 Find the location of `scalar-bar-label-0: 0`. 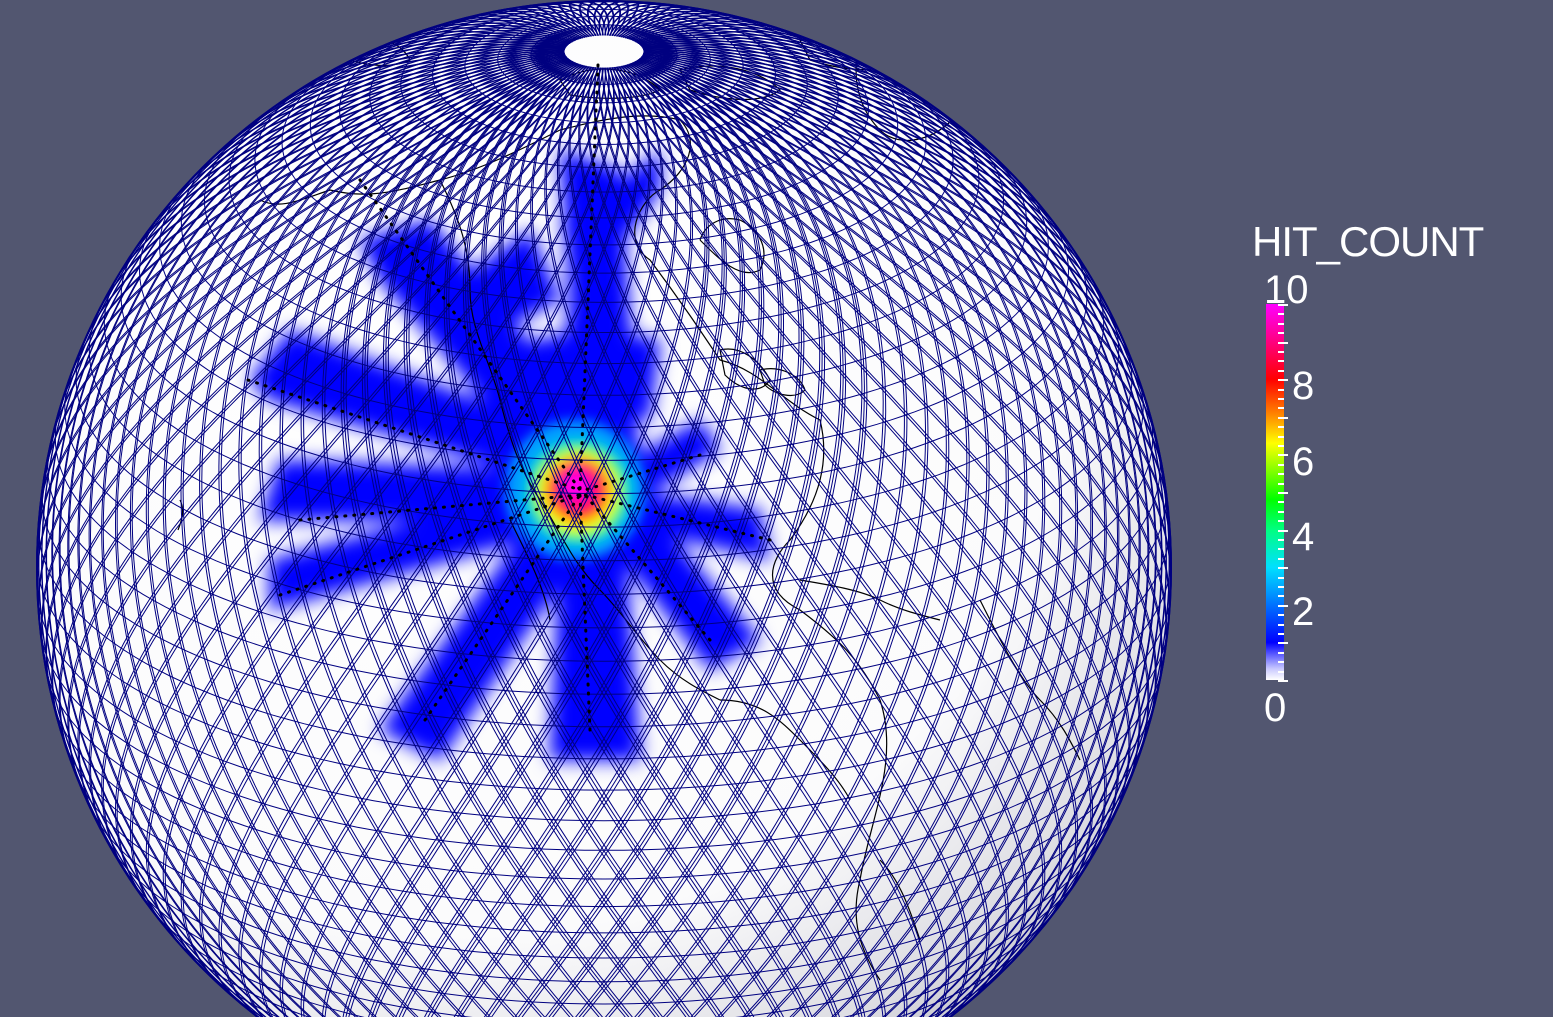

scalar-bar-label-0: 0 is located at coordinates (1275, 708).